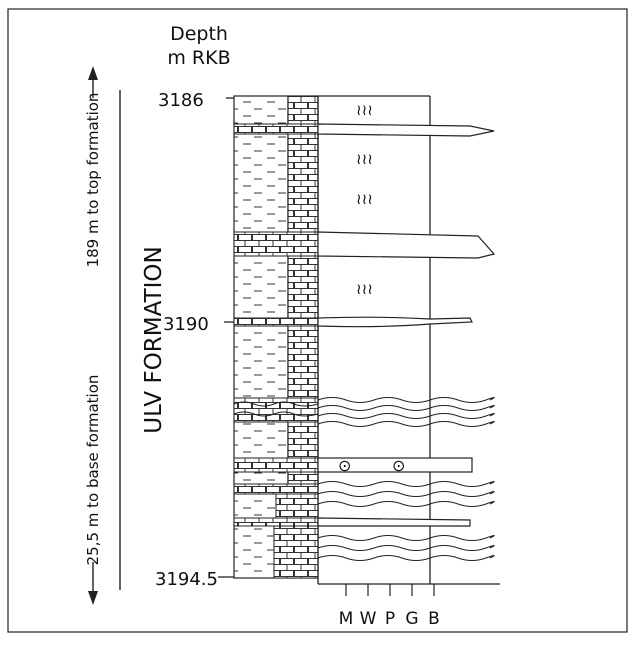 This screenshot has height=646, width=635. Describe the element at coordinates (181, 100) in the screenshot. I see `depth-label-3186: 3186` at that location.